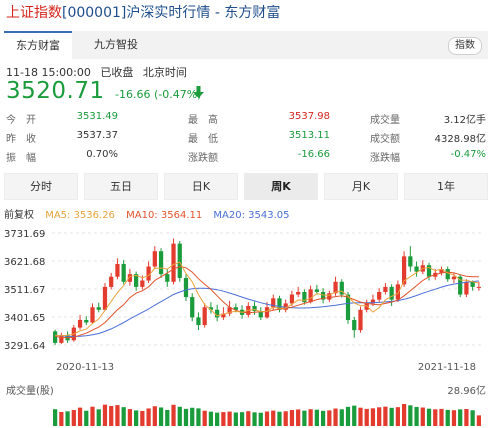 The width and height of the screenshot is (492, 428). What do you see at coordinates (21, 120) in the screenshot?
I see `stat-label-open: 今 开` at bounding box center [21, 120].